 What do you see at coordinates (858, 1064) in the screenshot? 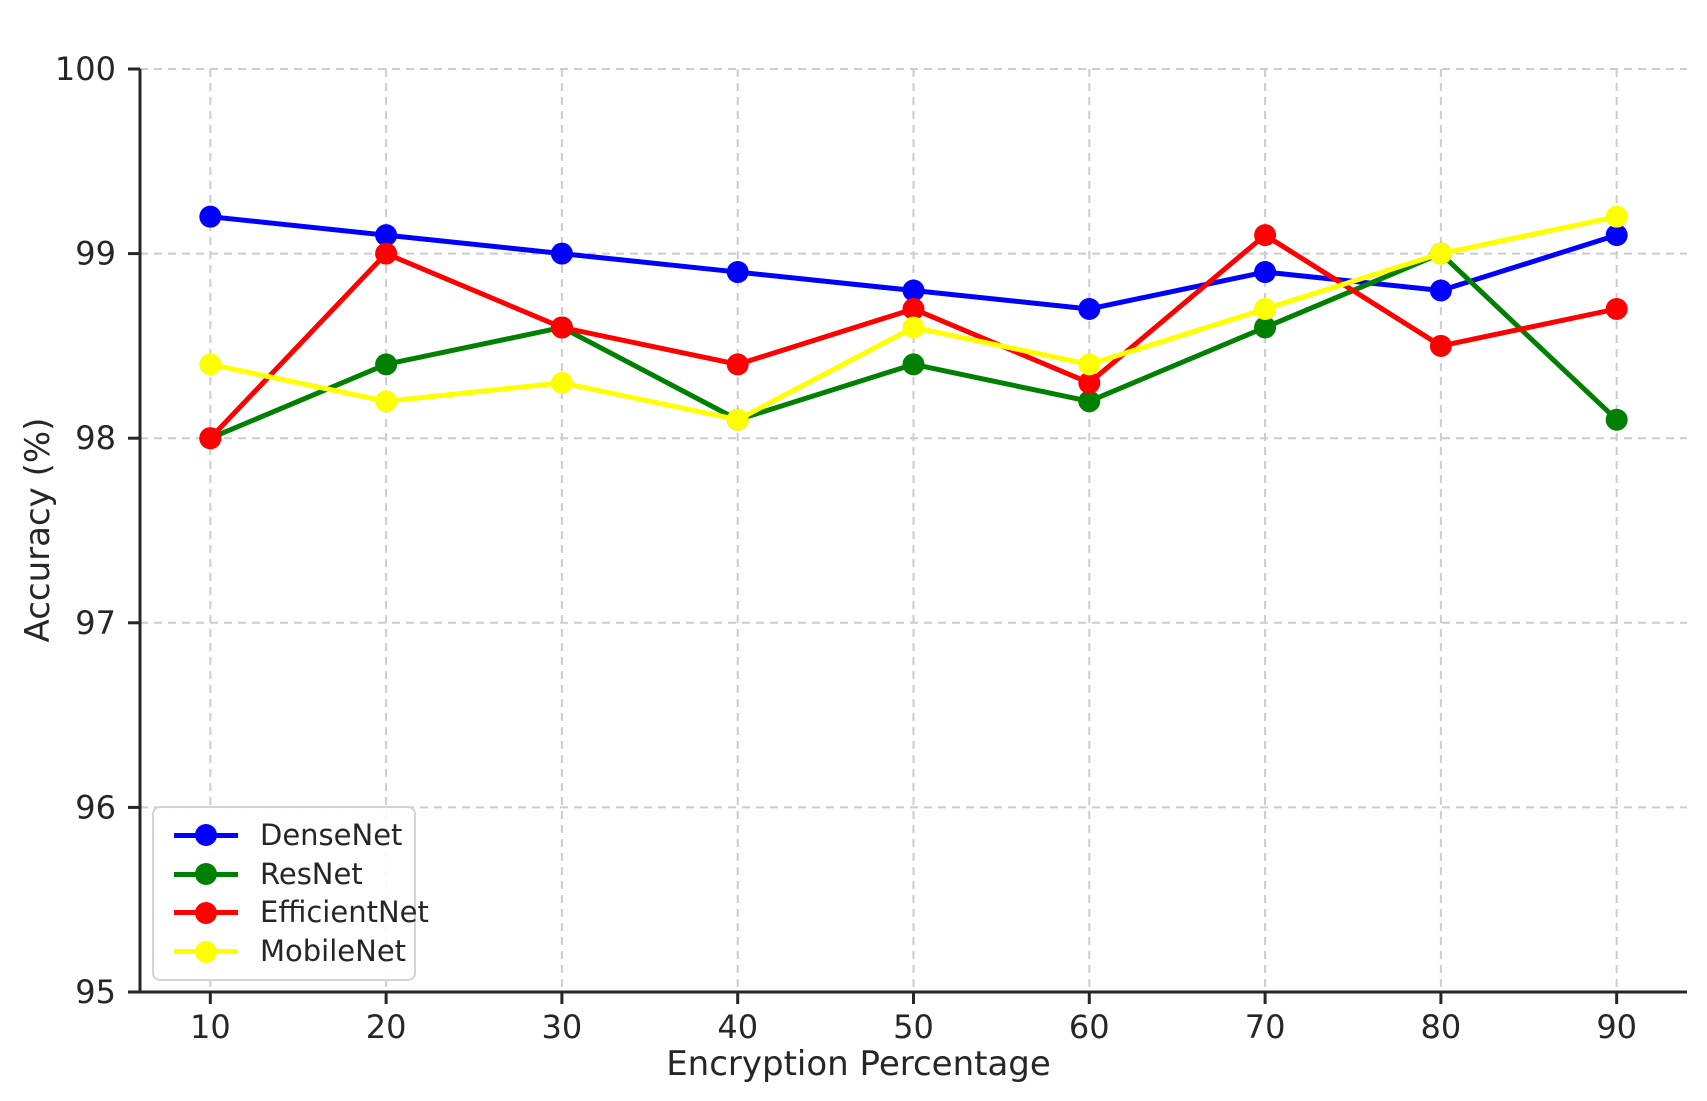
I see `x-axis-title: Encryption Percentage` at bounding box center [858, 1064].